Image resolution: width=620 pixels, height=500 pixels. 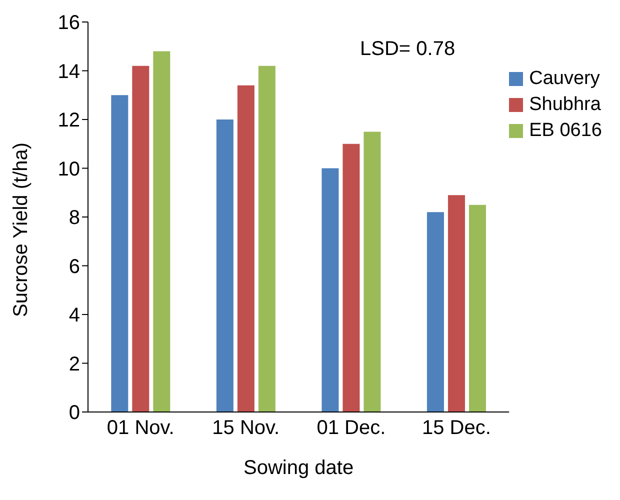 What do you see at coordinates (21, 229) in the screenshot?
I see `y-axis-title: Sucrose Yield (t/ha)` at bounding box center [21, 229].